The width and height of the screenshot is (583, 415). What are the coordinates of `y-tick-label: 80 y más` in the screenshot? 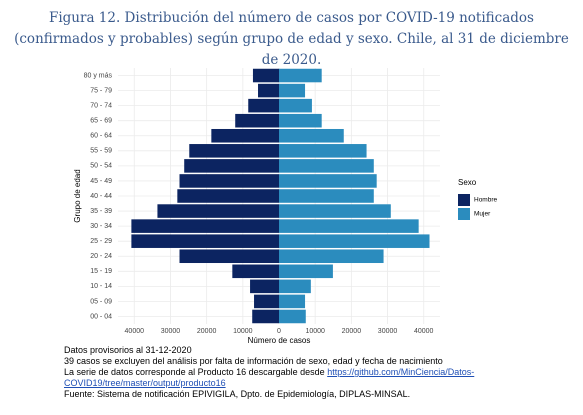 It's located at (98, 75).